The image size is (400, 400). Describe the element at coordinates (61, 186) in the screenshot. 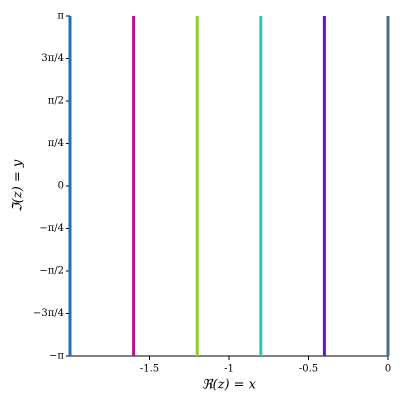

I see `y-tick-label: 0` at that location.